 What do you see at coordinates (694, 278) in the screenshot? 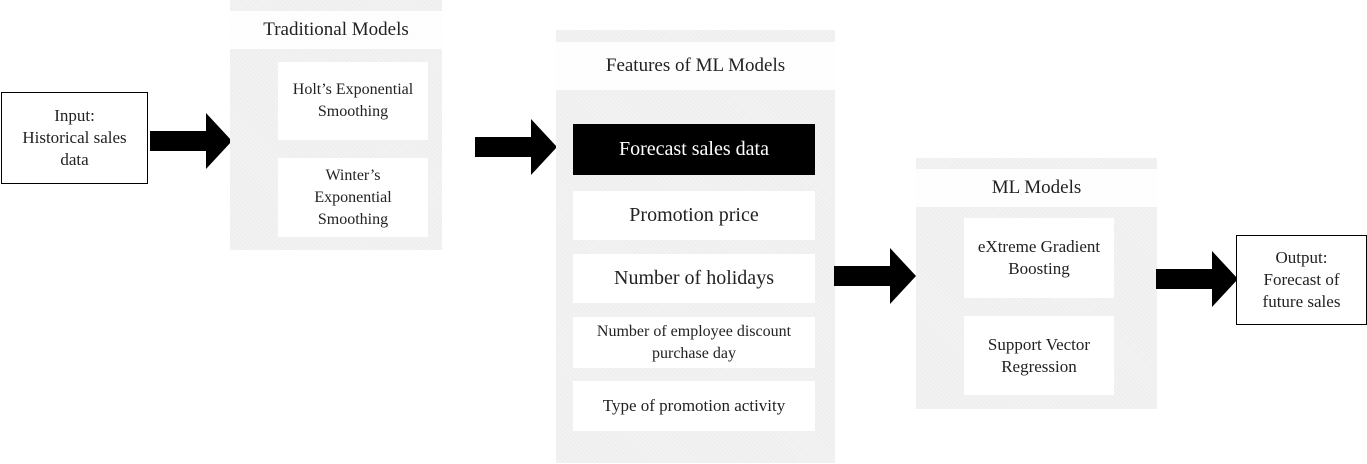
I see `feature-number-holidays: Number of holidays` at bounding box center [694, 278].